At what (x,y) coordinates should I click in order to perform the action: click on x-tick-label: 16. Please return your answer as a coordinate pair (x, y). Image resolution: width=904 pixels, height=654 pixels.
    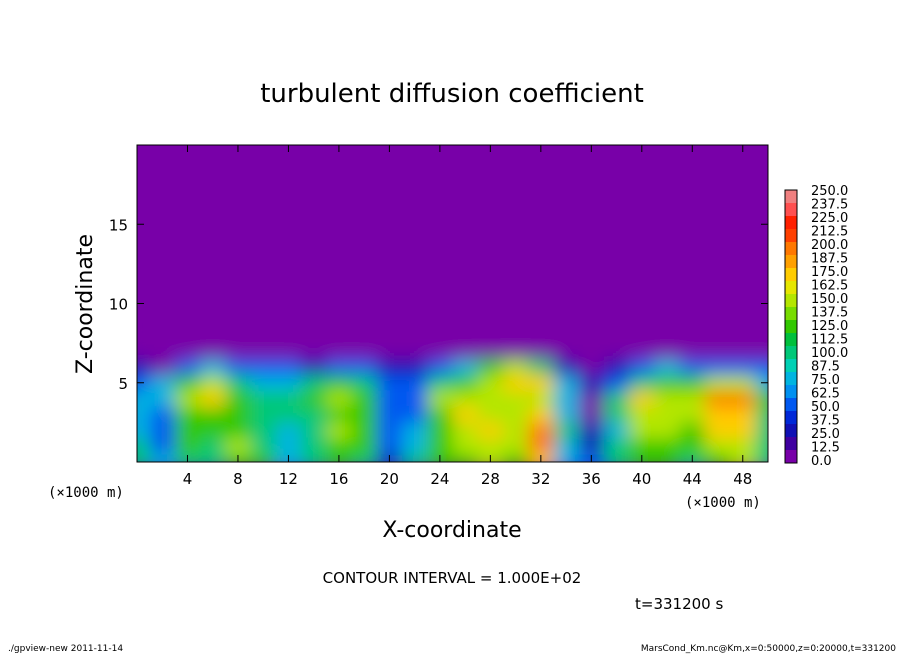
    Looking at the image, I should click on (338, 479).